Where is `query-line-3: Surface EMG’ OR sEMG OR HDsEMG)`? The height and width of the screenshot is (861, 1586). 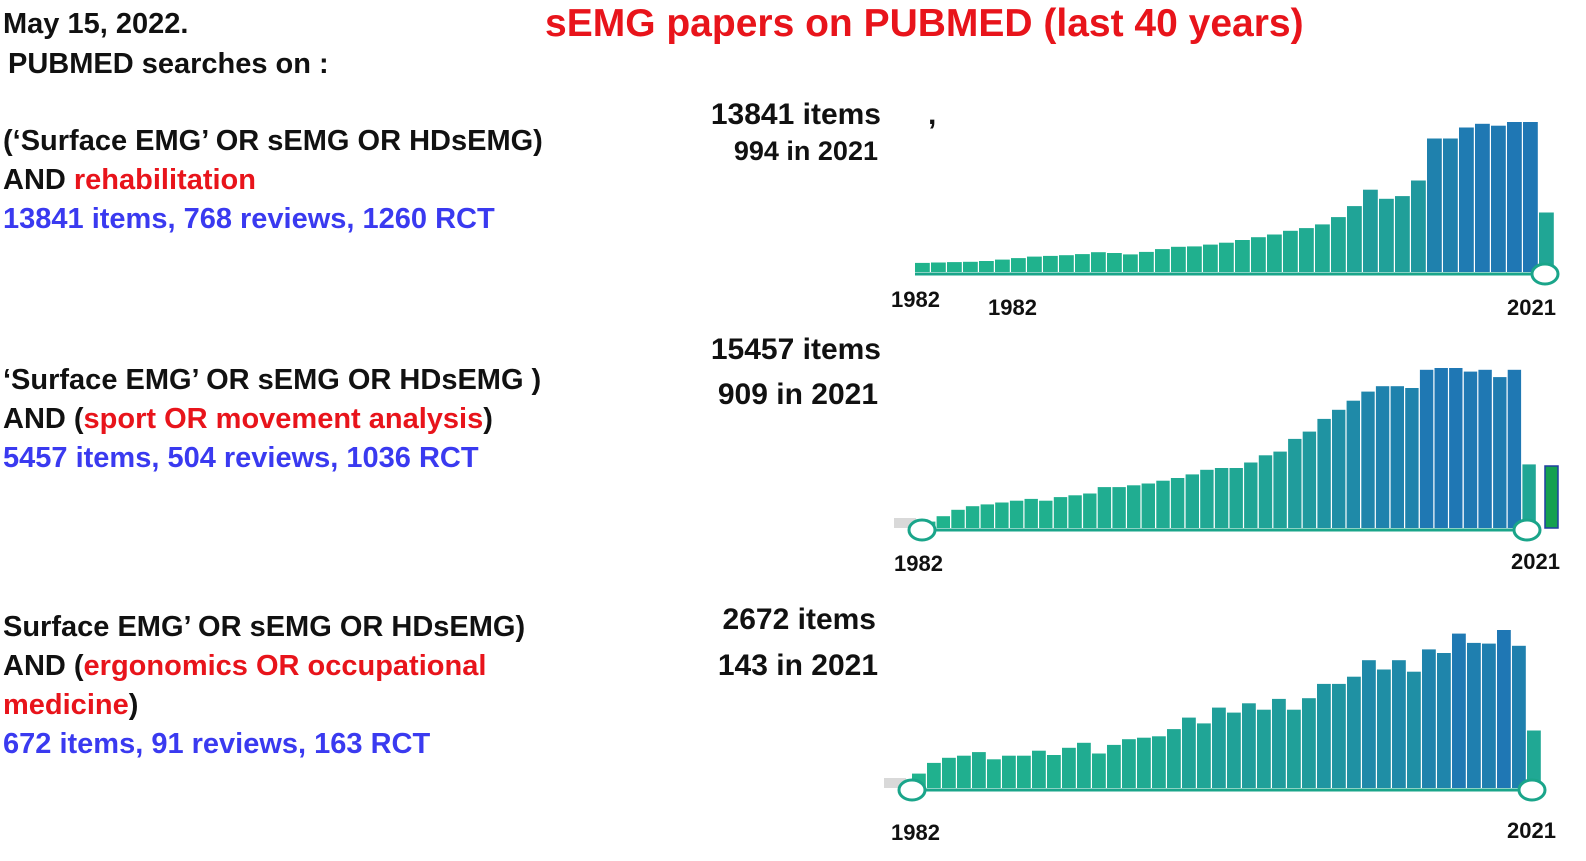
query-line-3: Surface EMG’ OR sEMG OR HDsEMG) is located at coordinates (264, 627).